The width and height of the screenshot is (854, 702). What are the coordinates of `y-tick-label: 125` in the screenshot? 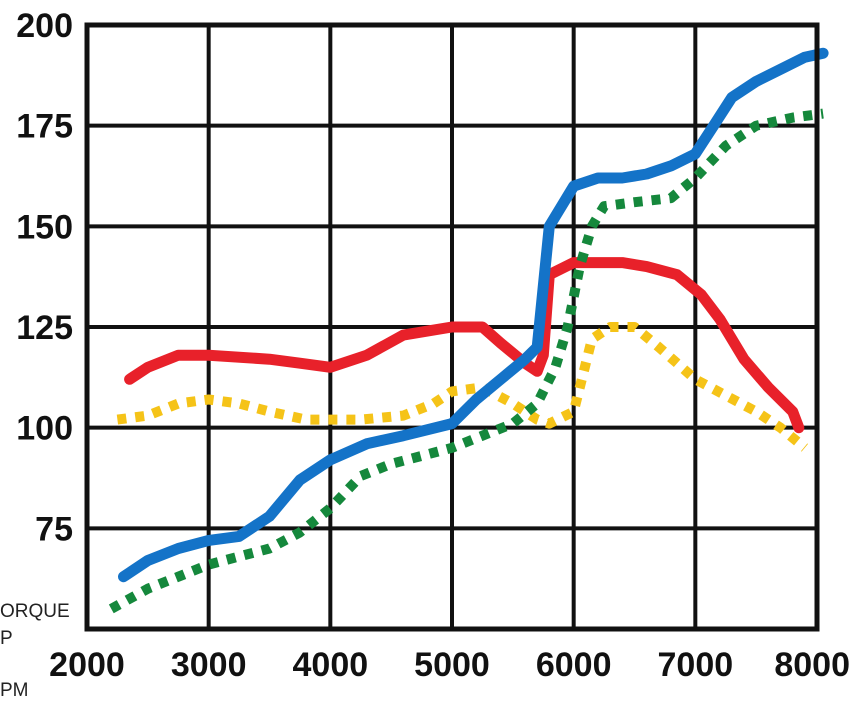 It's located at (44, 328).